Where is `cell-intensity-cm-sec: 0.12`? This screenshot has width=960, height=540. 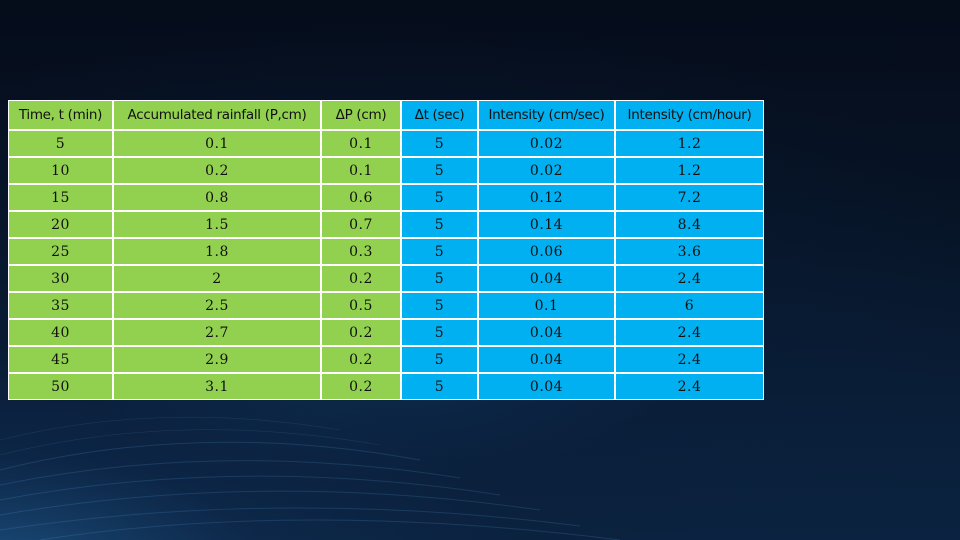
cell-intensity-cm-sec: 0.12 is located at coordinates (547, 198).